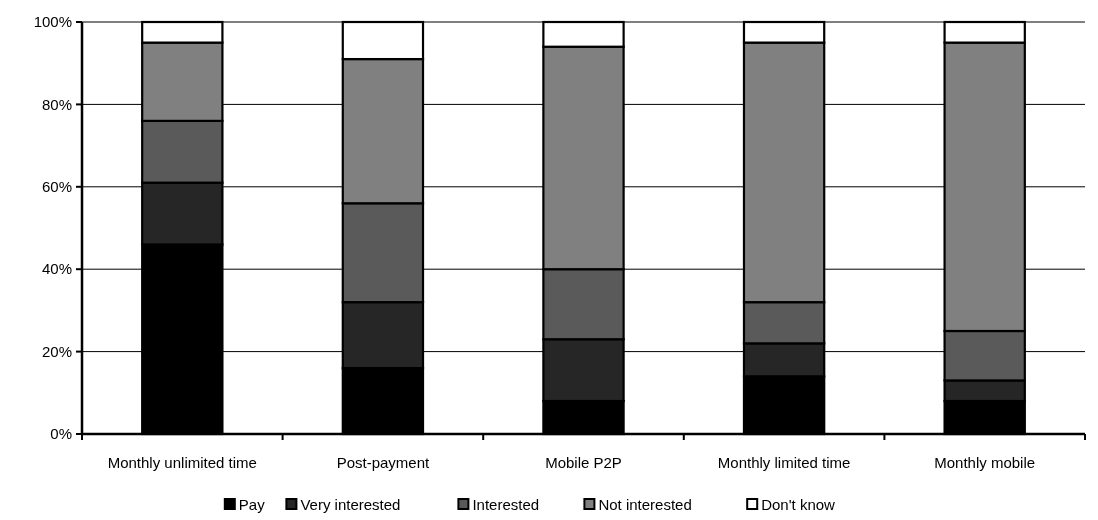 The height and width of the screenshot is (520, 1098). Describe the element at coordinates (56, 351) in the screenshot. I see `y-tick-label: 20%` at that location.